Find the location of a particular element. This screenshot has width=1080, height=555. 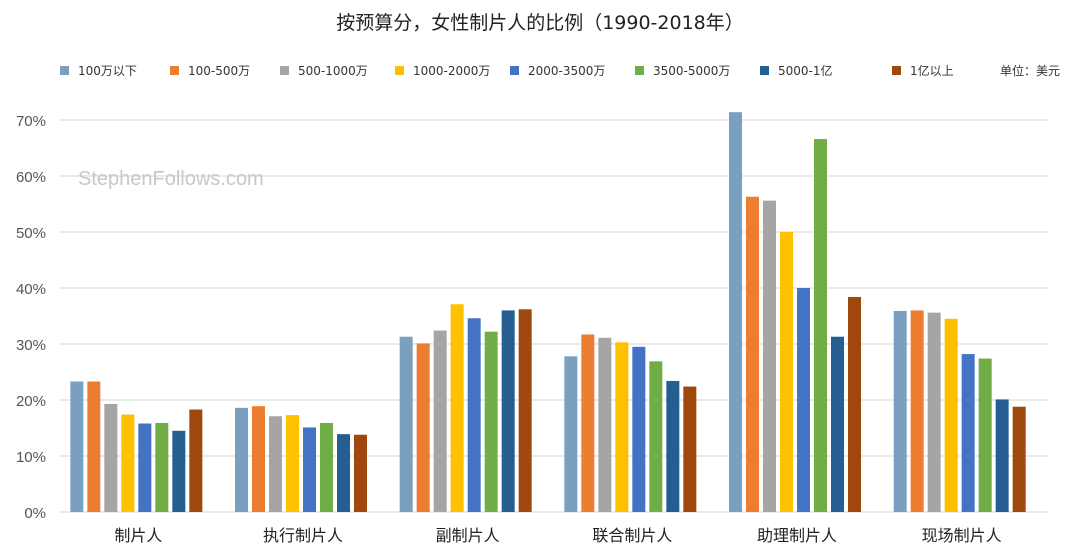

y-tick-label: 20% is located at coordinates (31, 401).